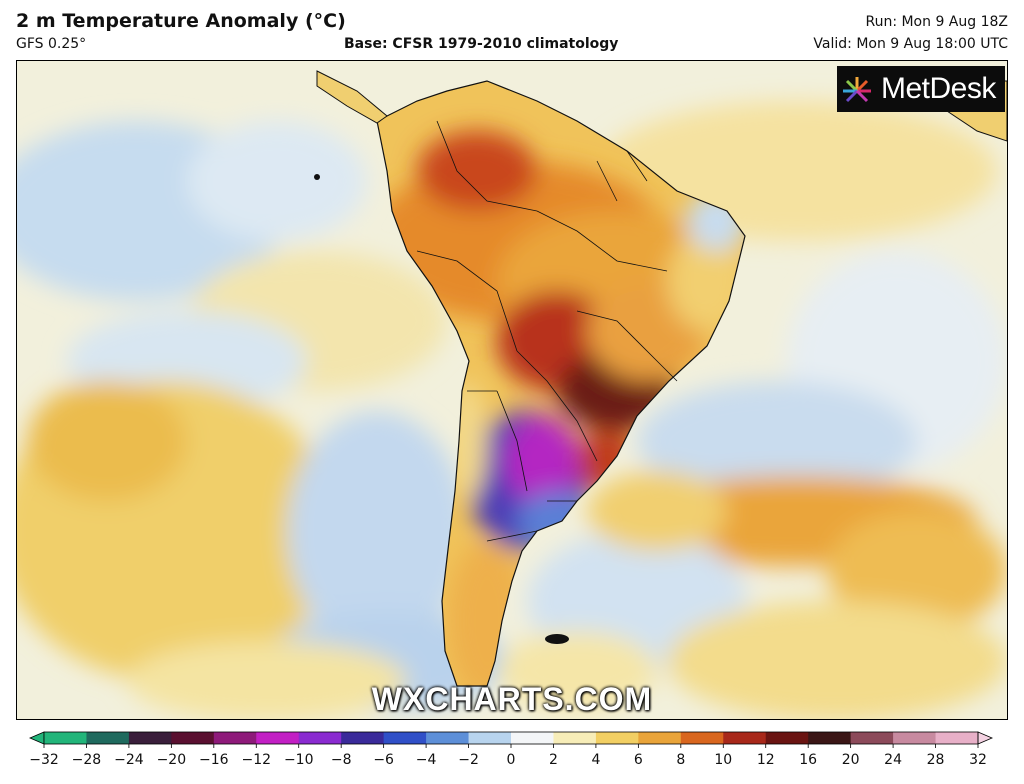 The width and height of the screenshot is (1024, 784). Describe the element at coordinates (680, 760) in the screenshot. I see `colorbar-tick-label: 8` at that location.